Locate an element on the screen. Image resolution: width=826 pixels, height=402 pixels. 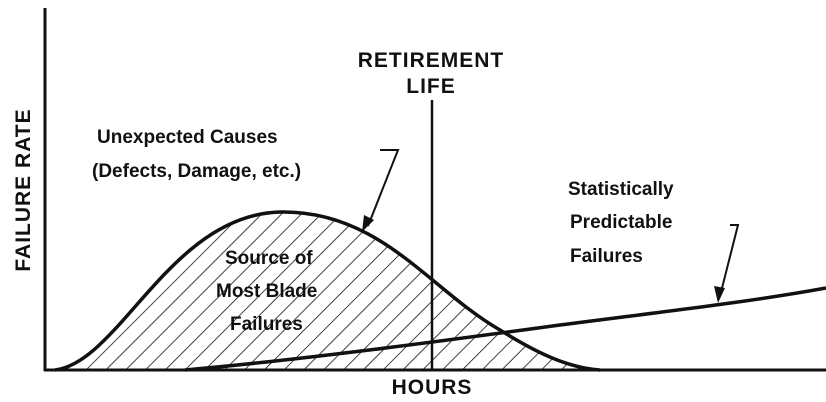
retirement-label: RETIREMENT is located at coordinates (431, 60).